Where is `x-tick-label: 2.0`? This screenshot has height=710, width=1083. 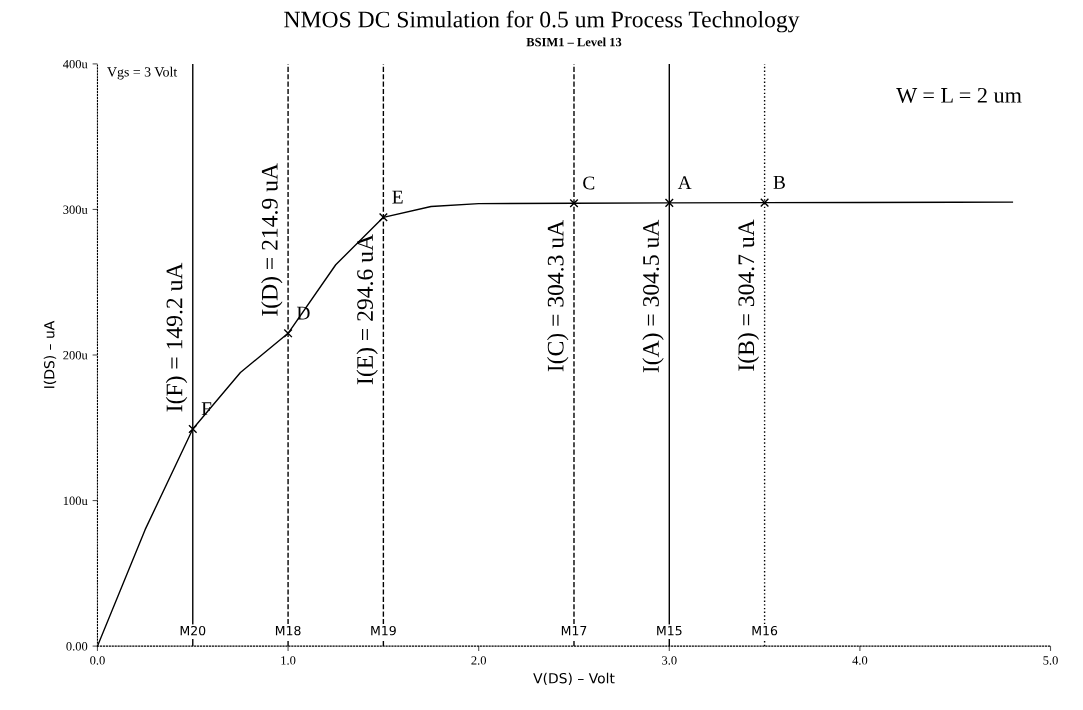 x-tick-label: 2.0 is located at coordinates (479, 660).